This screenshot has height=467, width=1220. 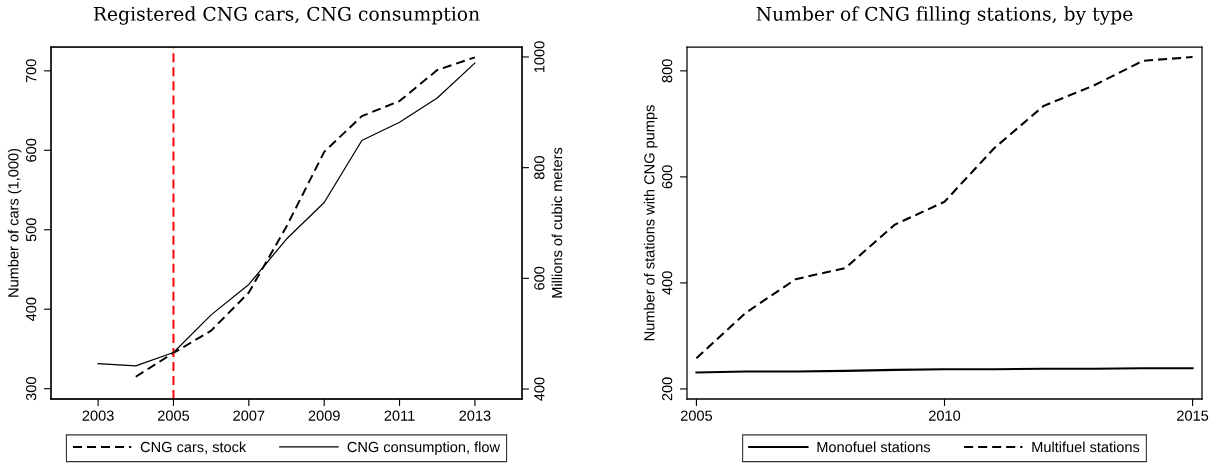 What do you see at coordinates (98, 415) in the screenshot?
I see `x-tick-label: 2003` at bounding box center [98, 415].